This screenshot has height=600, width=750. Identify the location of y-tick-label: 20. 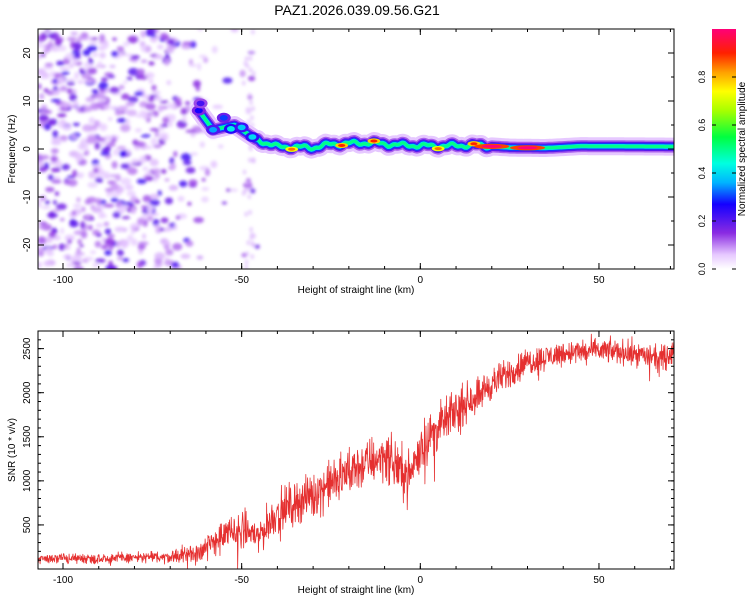
(27, 53).